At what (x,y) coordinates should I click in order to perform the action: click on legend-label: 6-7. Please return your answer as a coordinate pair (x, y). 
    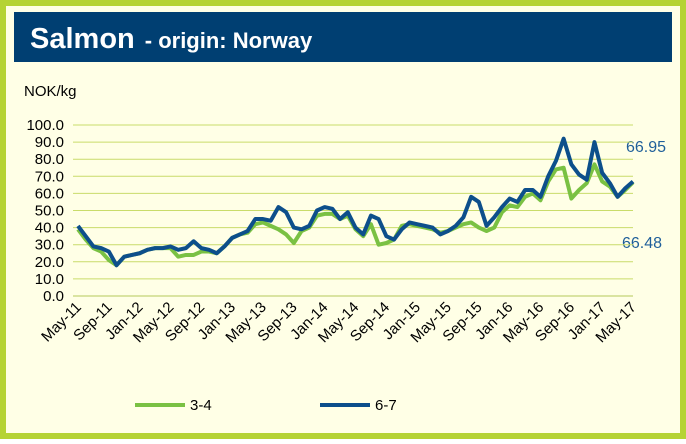
    Looking at the image, I should click on (386, 405).